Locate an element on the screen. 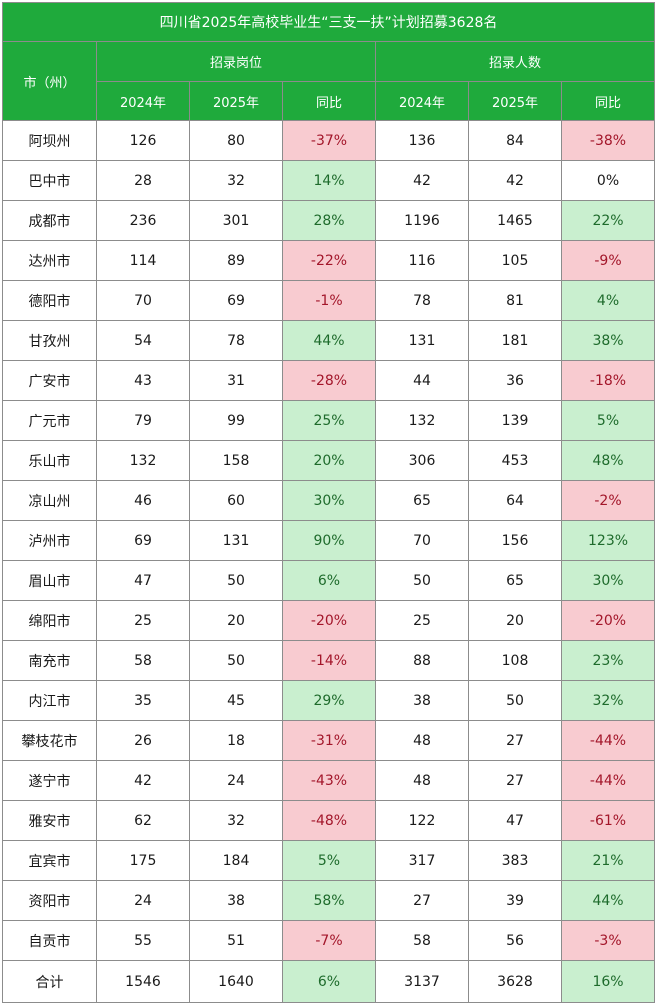 The height and width of the screenshot is (1005, 656). people-2025-cell: 39 is located at coordinates (515, 900).